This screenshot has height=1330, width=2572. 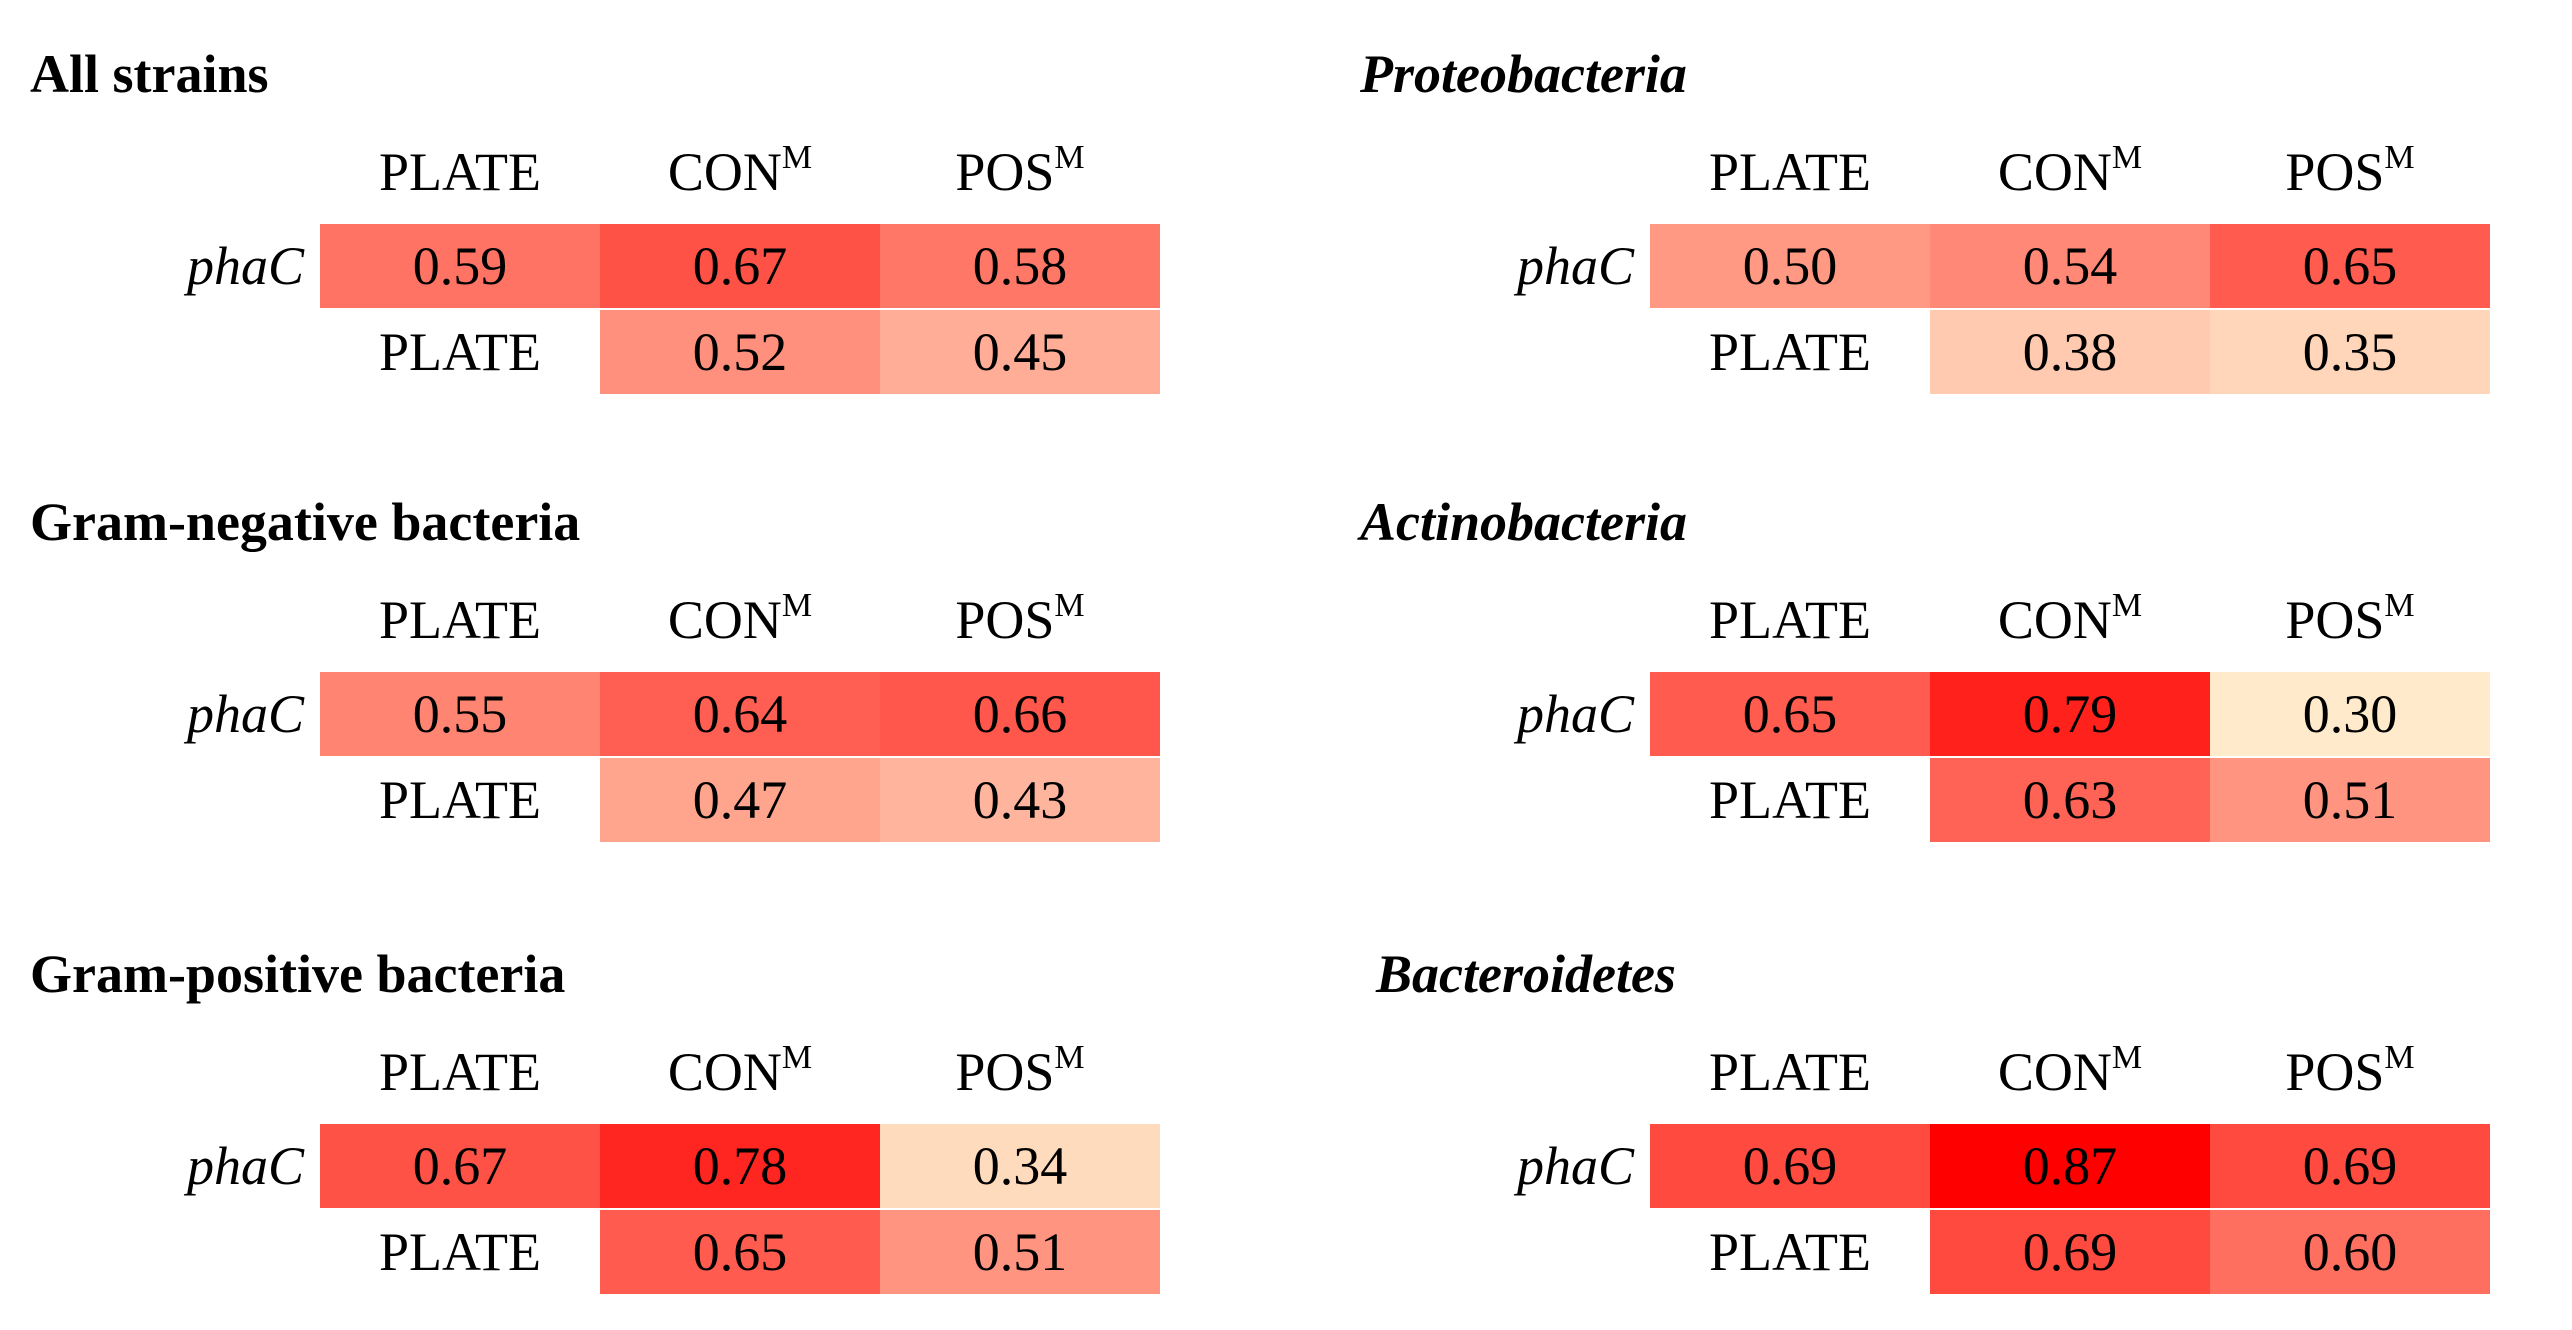 What do you see at coordinates (2070, 266) in the screenshot?
I see `heatmap-cell: 0.54` at bounding box center [2070, 266].